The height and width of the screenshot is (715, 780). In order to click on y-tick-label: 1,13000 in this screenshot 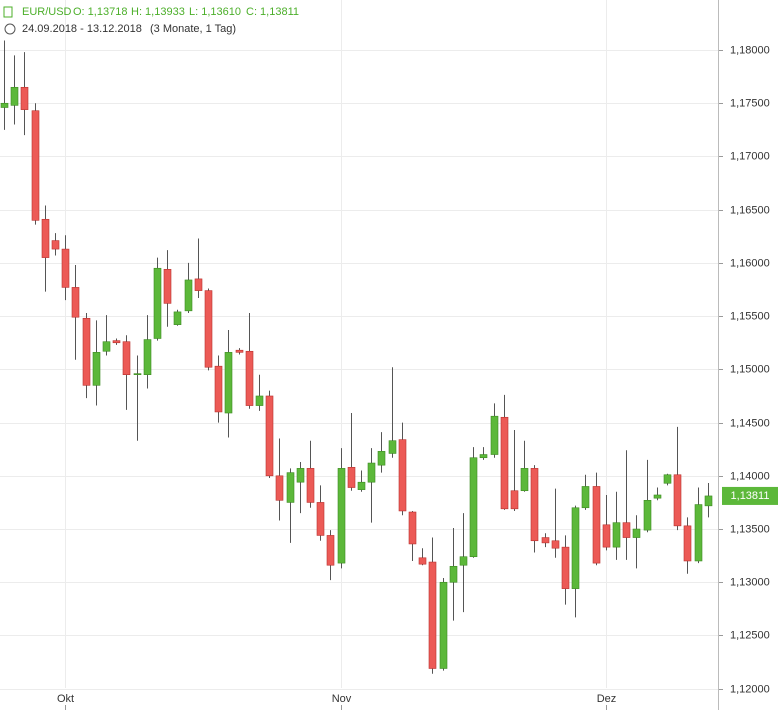, I will do `click(750, 582)`.